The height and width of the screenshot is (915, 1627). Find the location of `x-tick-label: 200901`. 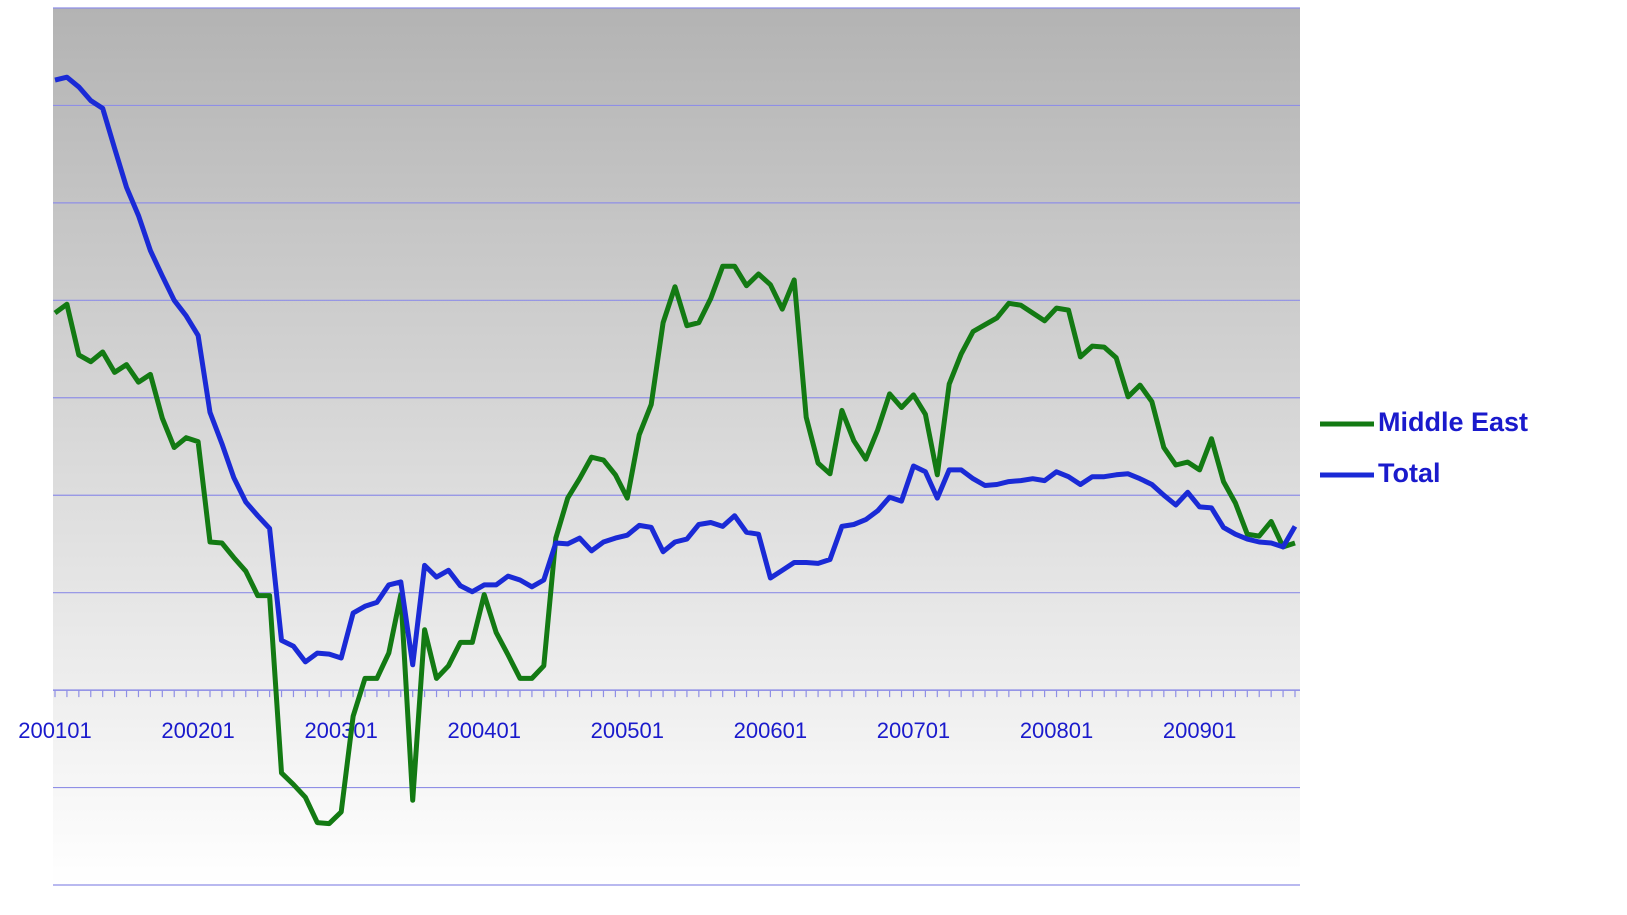

x-tick-label: 200901 is located at coordinates (1199, 730).